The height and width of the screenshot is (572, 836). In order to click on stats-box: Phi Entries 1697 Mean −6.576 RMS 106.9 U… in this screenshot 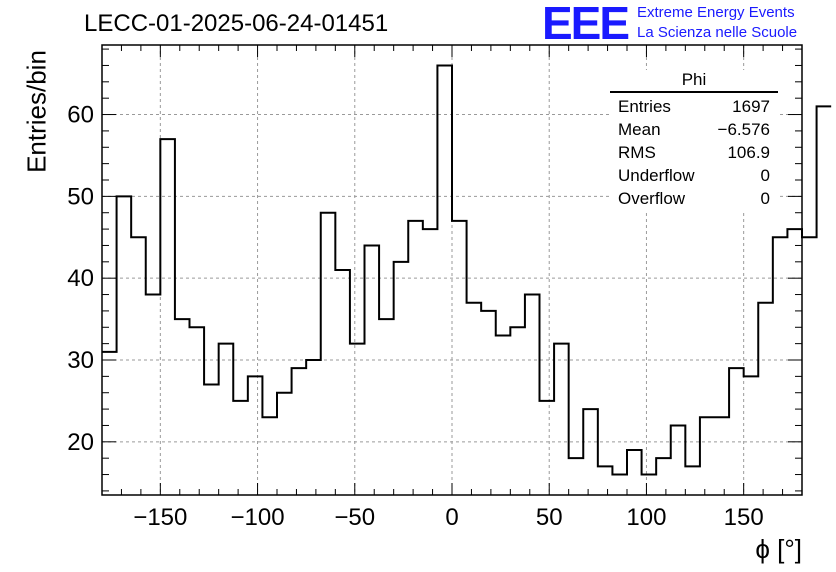, I will do `click(694, 140)`.